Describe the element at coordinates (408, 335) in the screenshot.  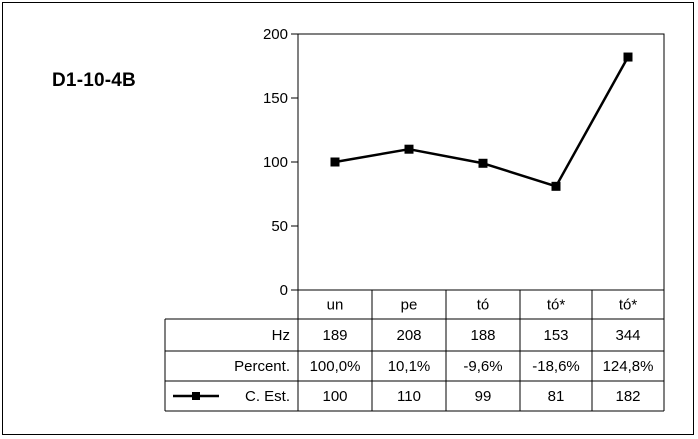
I see `table-cell: 208` at that location.